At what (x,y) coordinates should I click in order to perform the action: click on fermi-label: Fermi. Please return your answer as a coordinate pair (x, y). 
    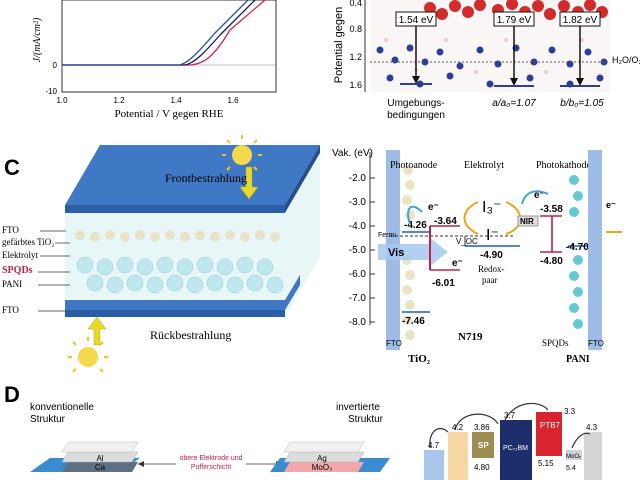
    Looking at the image, I should click on (387, 235).